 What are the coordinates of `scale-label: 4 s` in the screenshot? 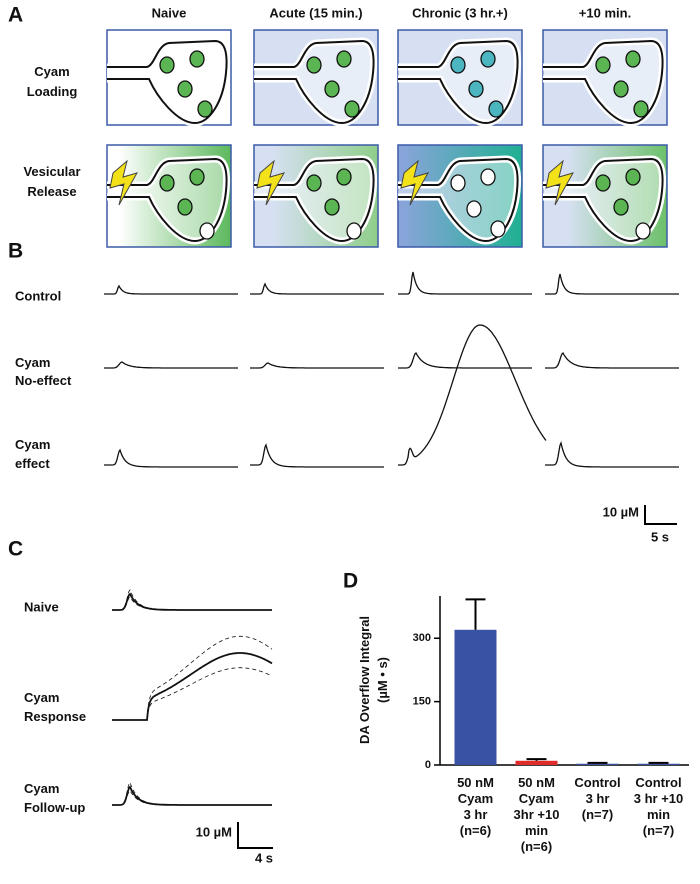 It's located at (264, 857).